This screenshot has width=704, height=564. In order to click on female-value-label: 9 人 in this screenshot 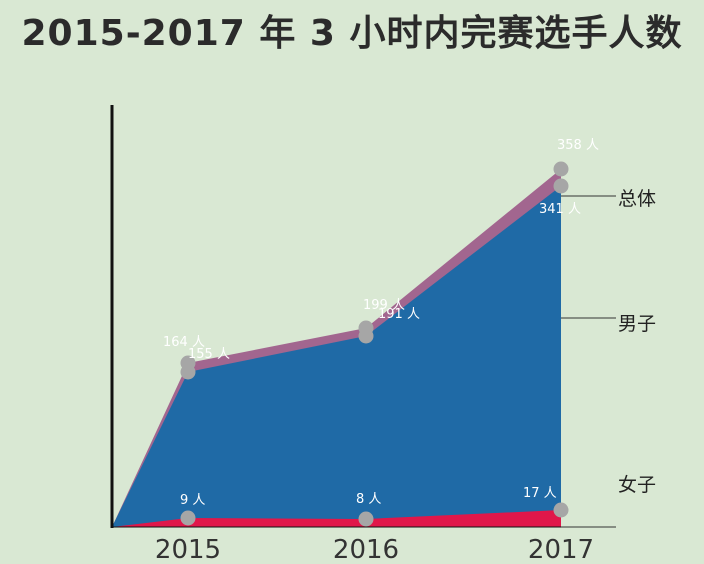, I will do `click(192, 500)`.